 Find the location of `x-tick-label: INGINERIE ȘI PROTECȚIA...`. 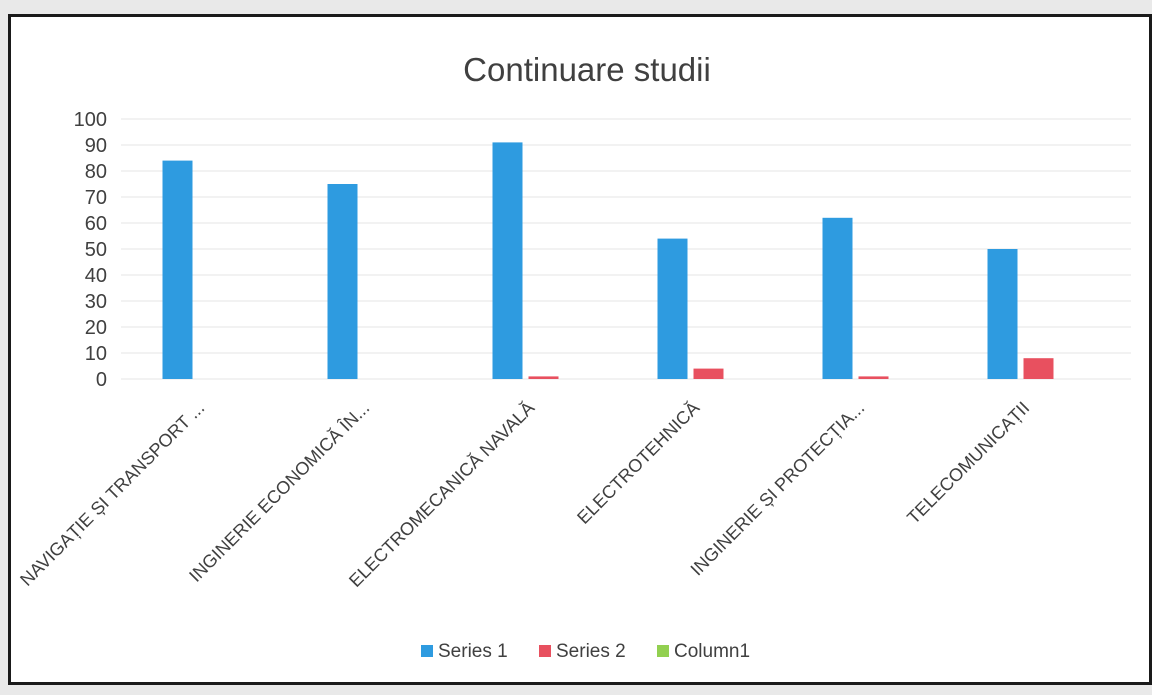

x-tick-label: INGINERIE ȘI PROTECȚIA... is located at coordinates (778, 489).